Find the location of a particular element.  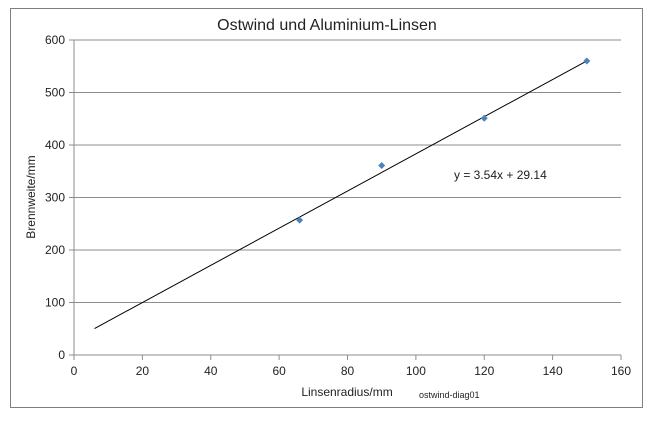

trendline-equation: y = 3.54x + 29.14 is located at coordinates (500, 175).